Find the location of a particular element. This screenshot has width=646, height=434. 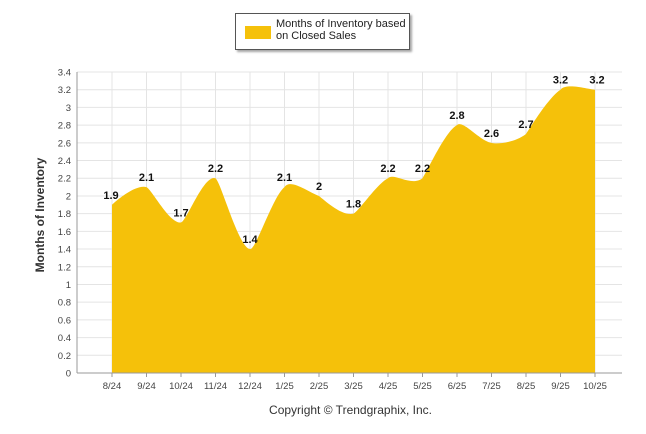

data-label: 2.7 is located at coordinates (525, 125).